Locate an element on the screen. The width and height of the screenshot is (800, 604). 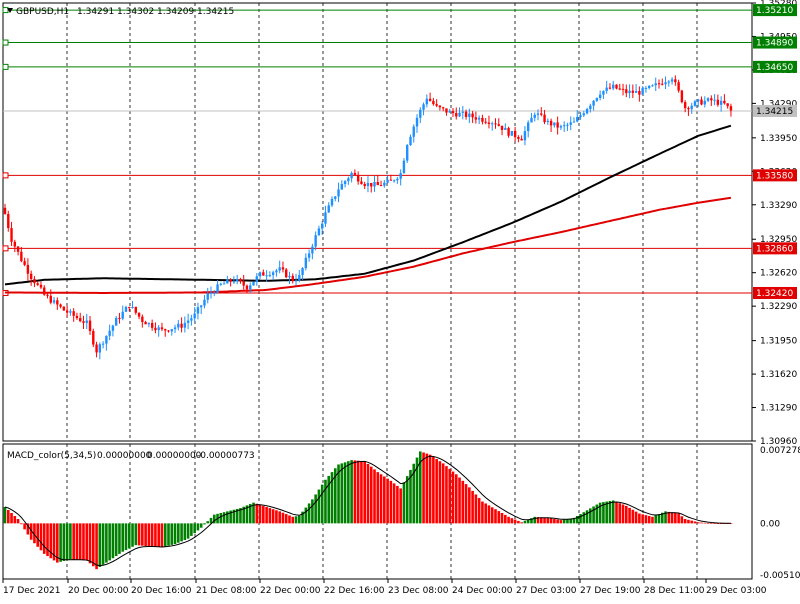
macd-tick-label: -0.0051035 is located at coordinates (780, 576).